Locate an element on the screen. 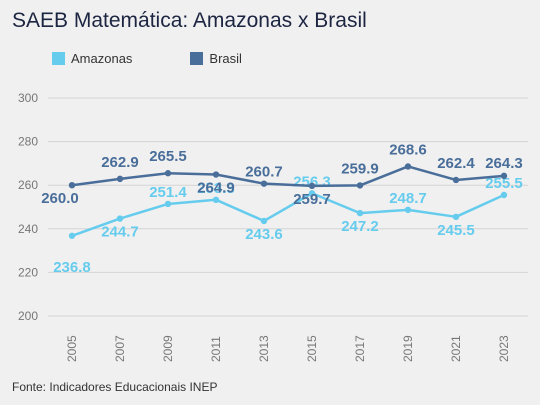  data-point-amazonas-2005 is located at coordinates (72, 235).